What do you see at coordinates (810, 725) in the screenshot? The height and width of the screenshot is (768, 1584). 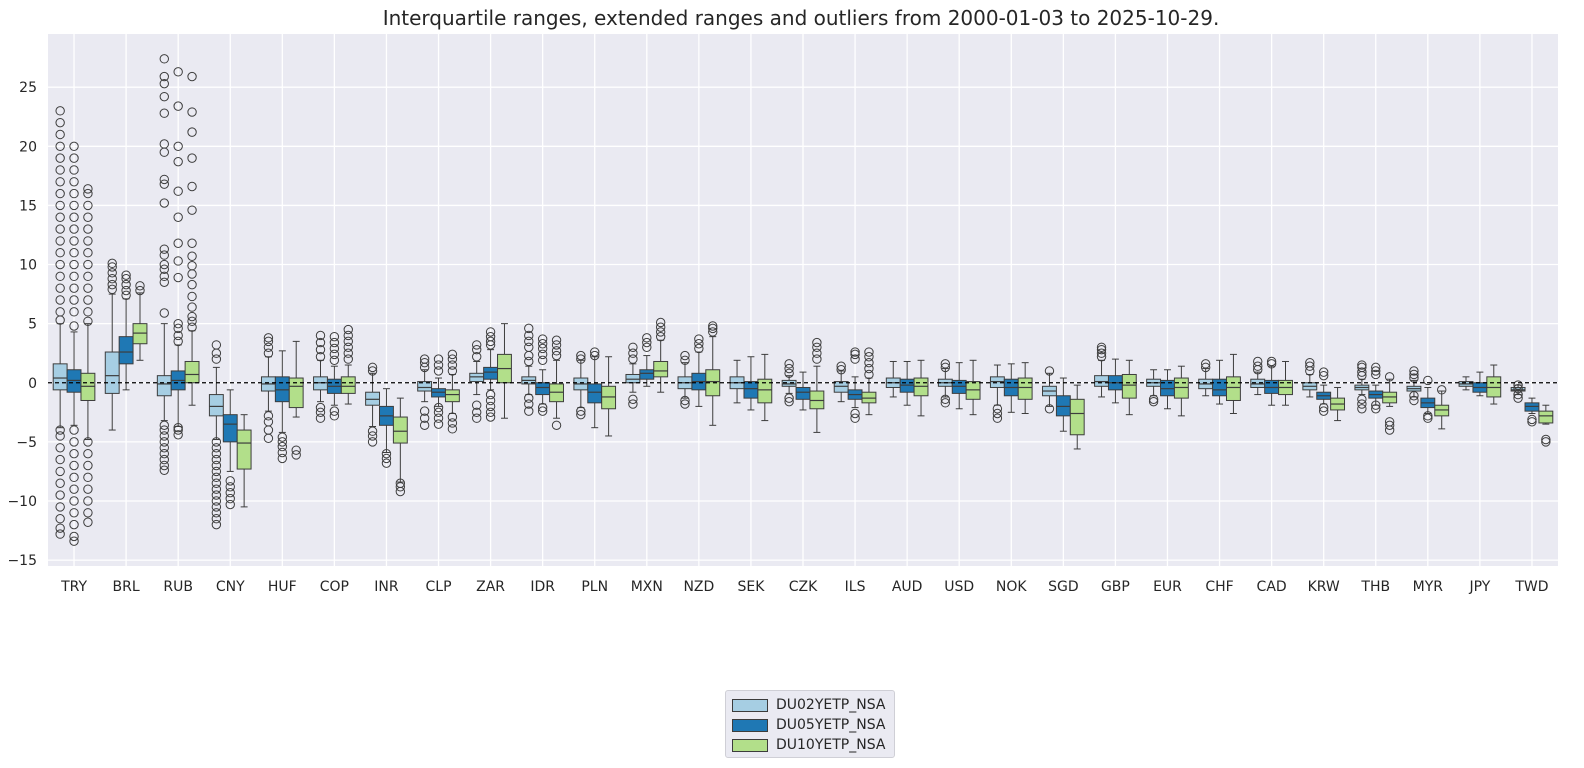 I see `legend-item: DU05YETP_NSA` at bounding box center [810, 725].